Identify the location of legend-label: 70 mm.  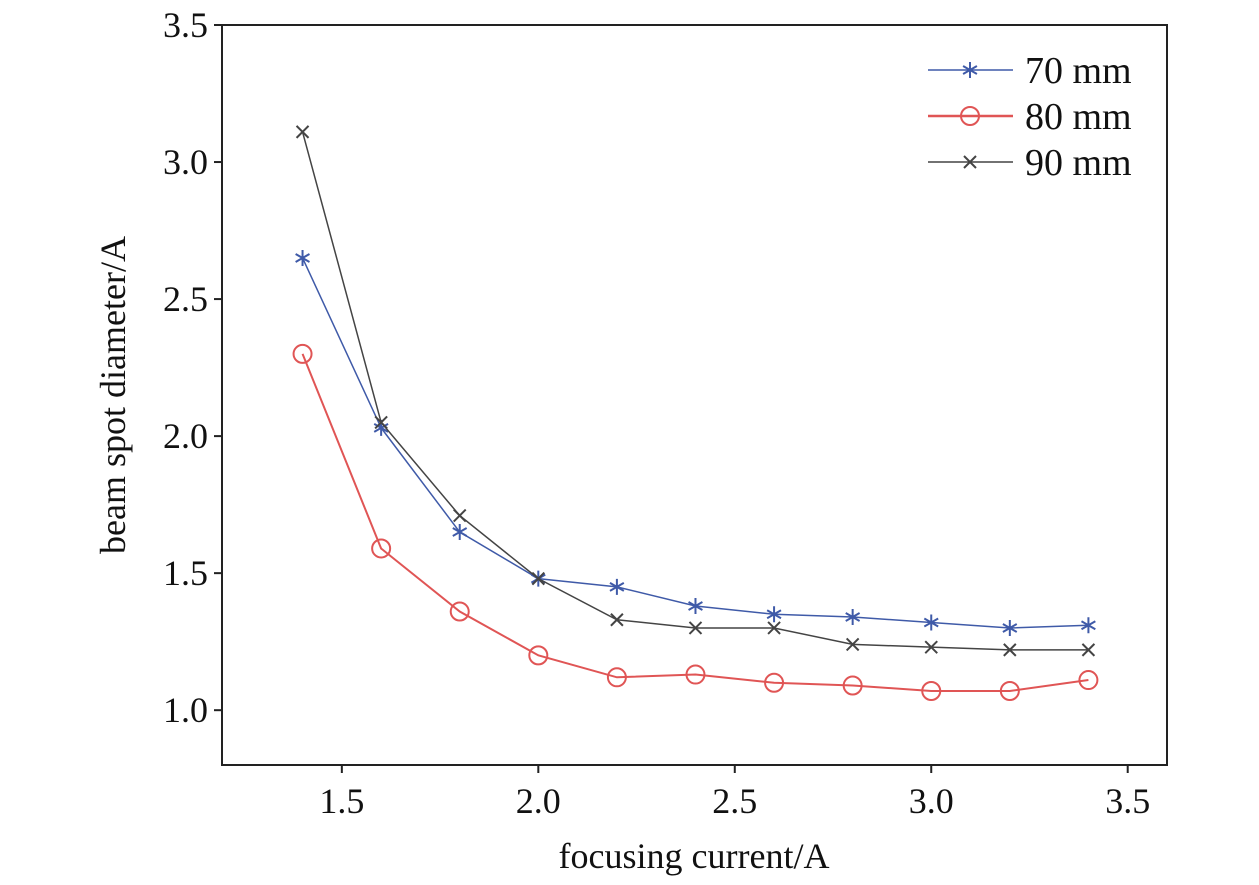
(1078, 71).